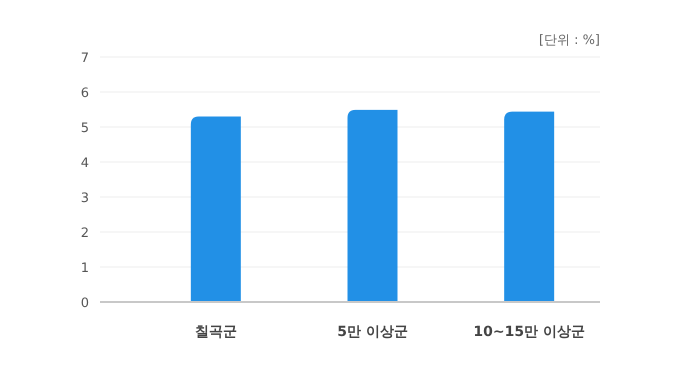 Image resolution: width=700 pixels, height=370 pixels. What do you see at coordinates (529, 332) in the screenshot?
I see `x-tick-label: 10~15만 이상군` at bounding box center [529, 332].